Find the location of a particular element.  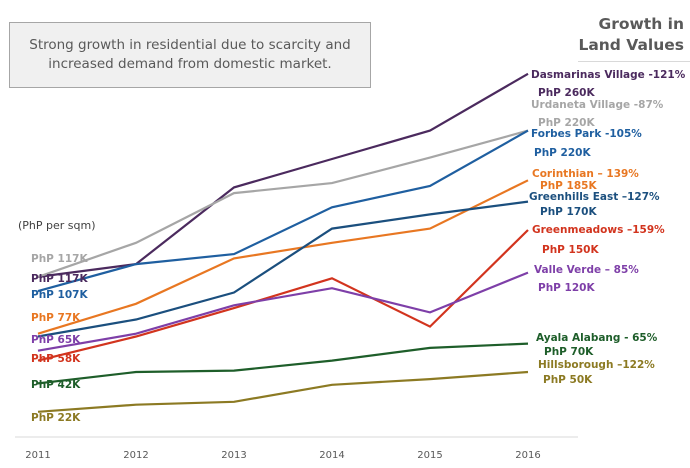

x-tick-label: 2015 is located at coordinates (429, 455).